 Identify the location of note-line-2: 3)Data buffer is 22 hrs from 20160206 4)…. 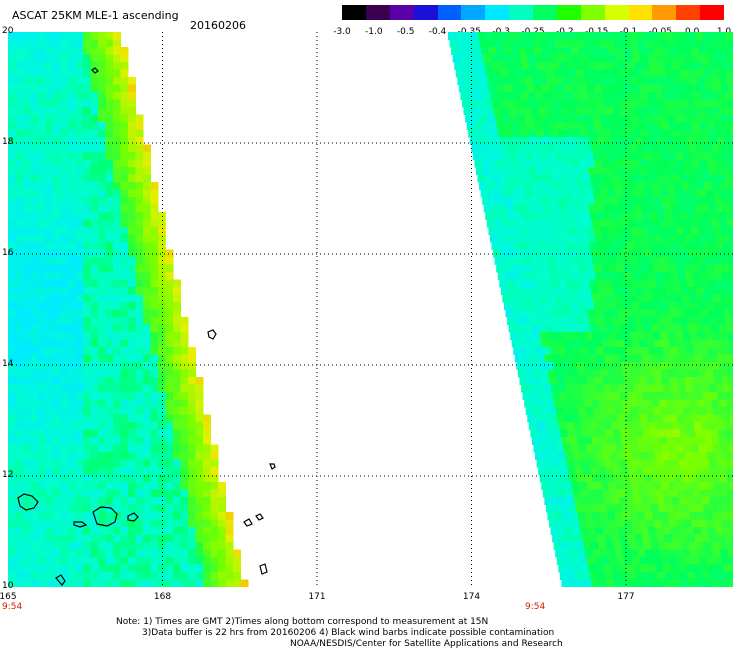
(348, 633).